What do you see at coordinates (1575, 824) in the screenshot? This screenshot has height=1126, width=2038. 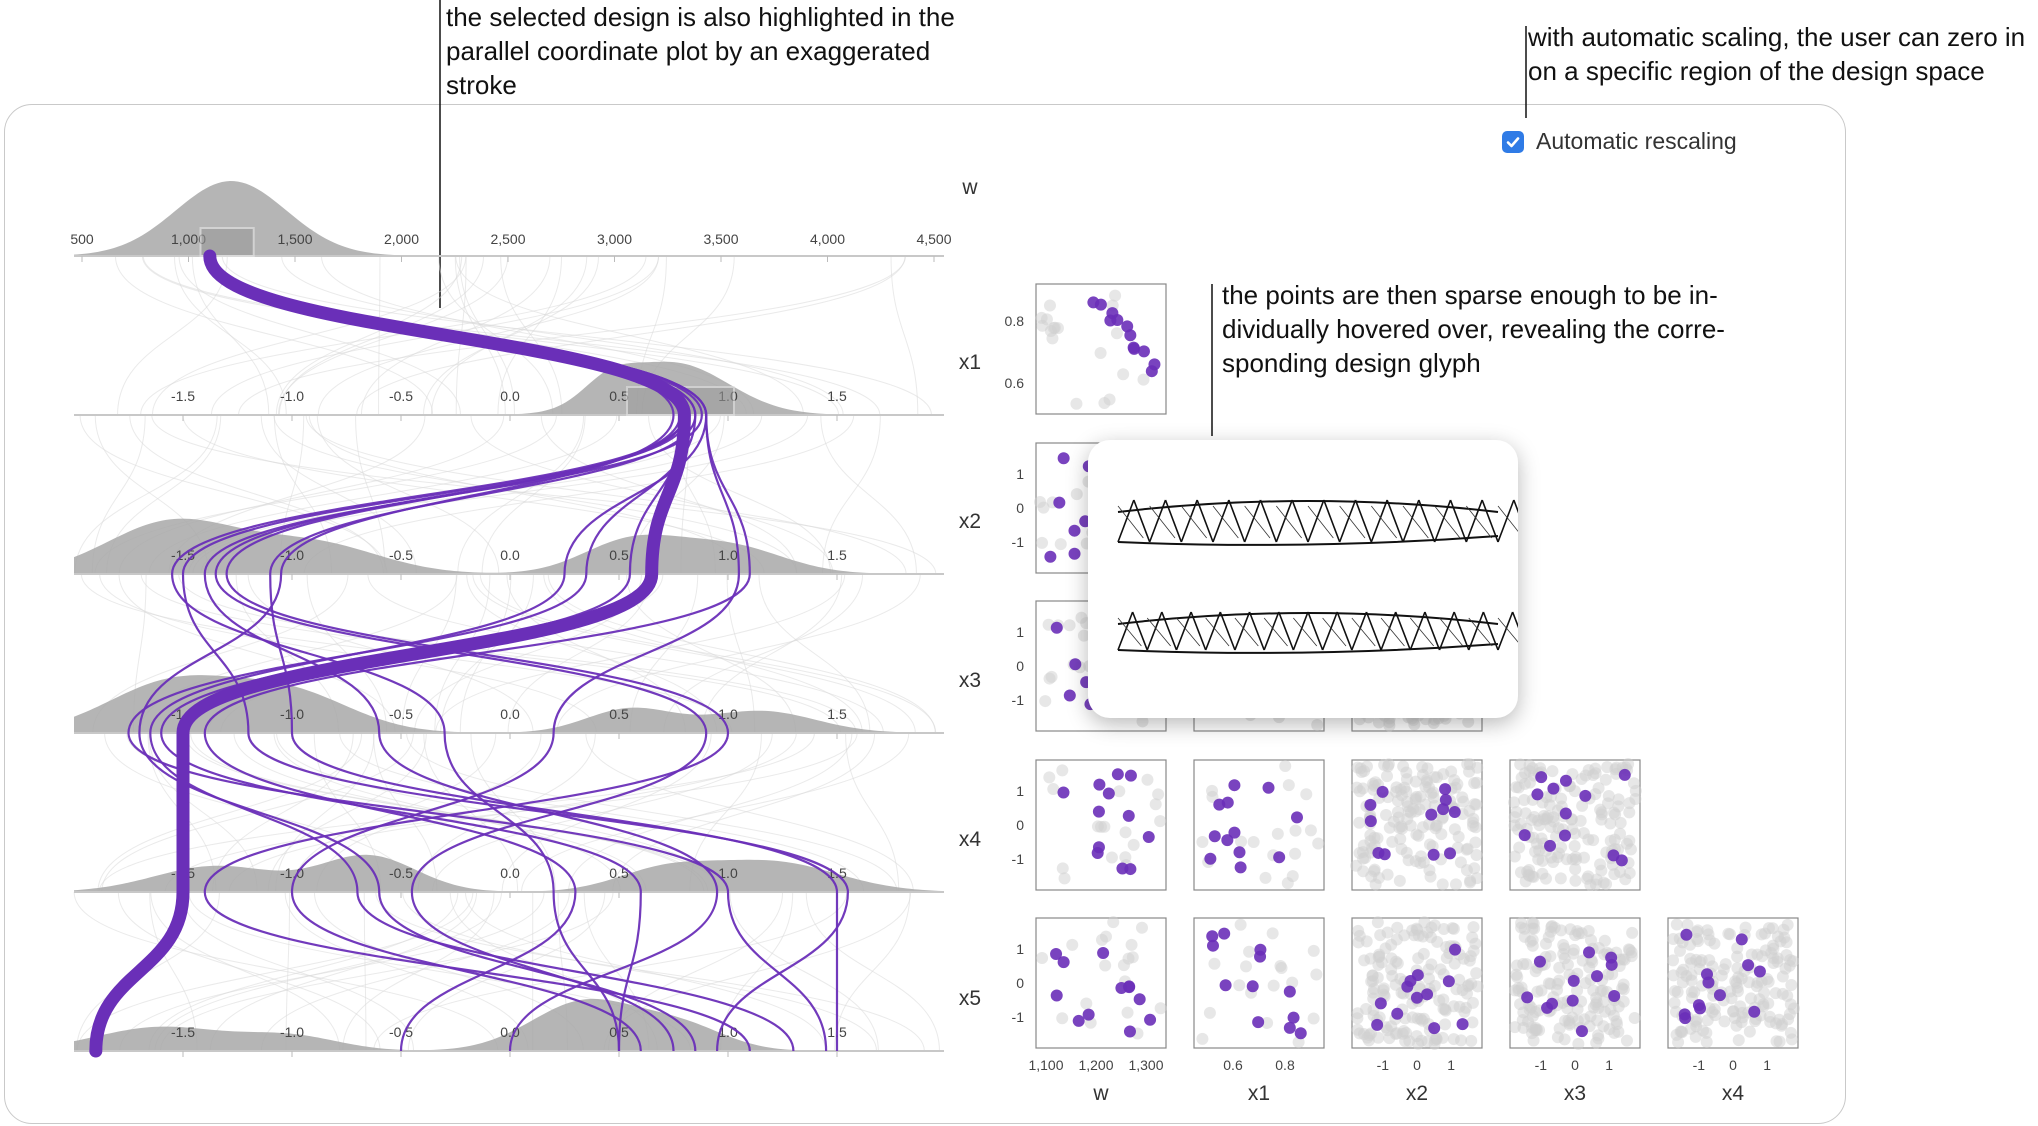 I see `splom-cell-x3-x4` at bounding box center [1575, 824].